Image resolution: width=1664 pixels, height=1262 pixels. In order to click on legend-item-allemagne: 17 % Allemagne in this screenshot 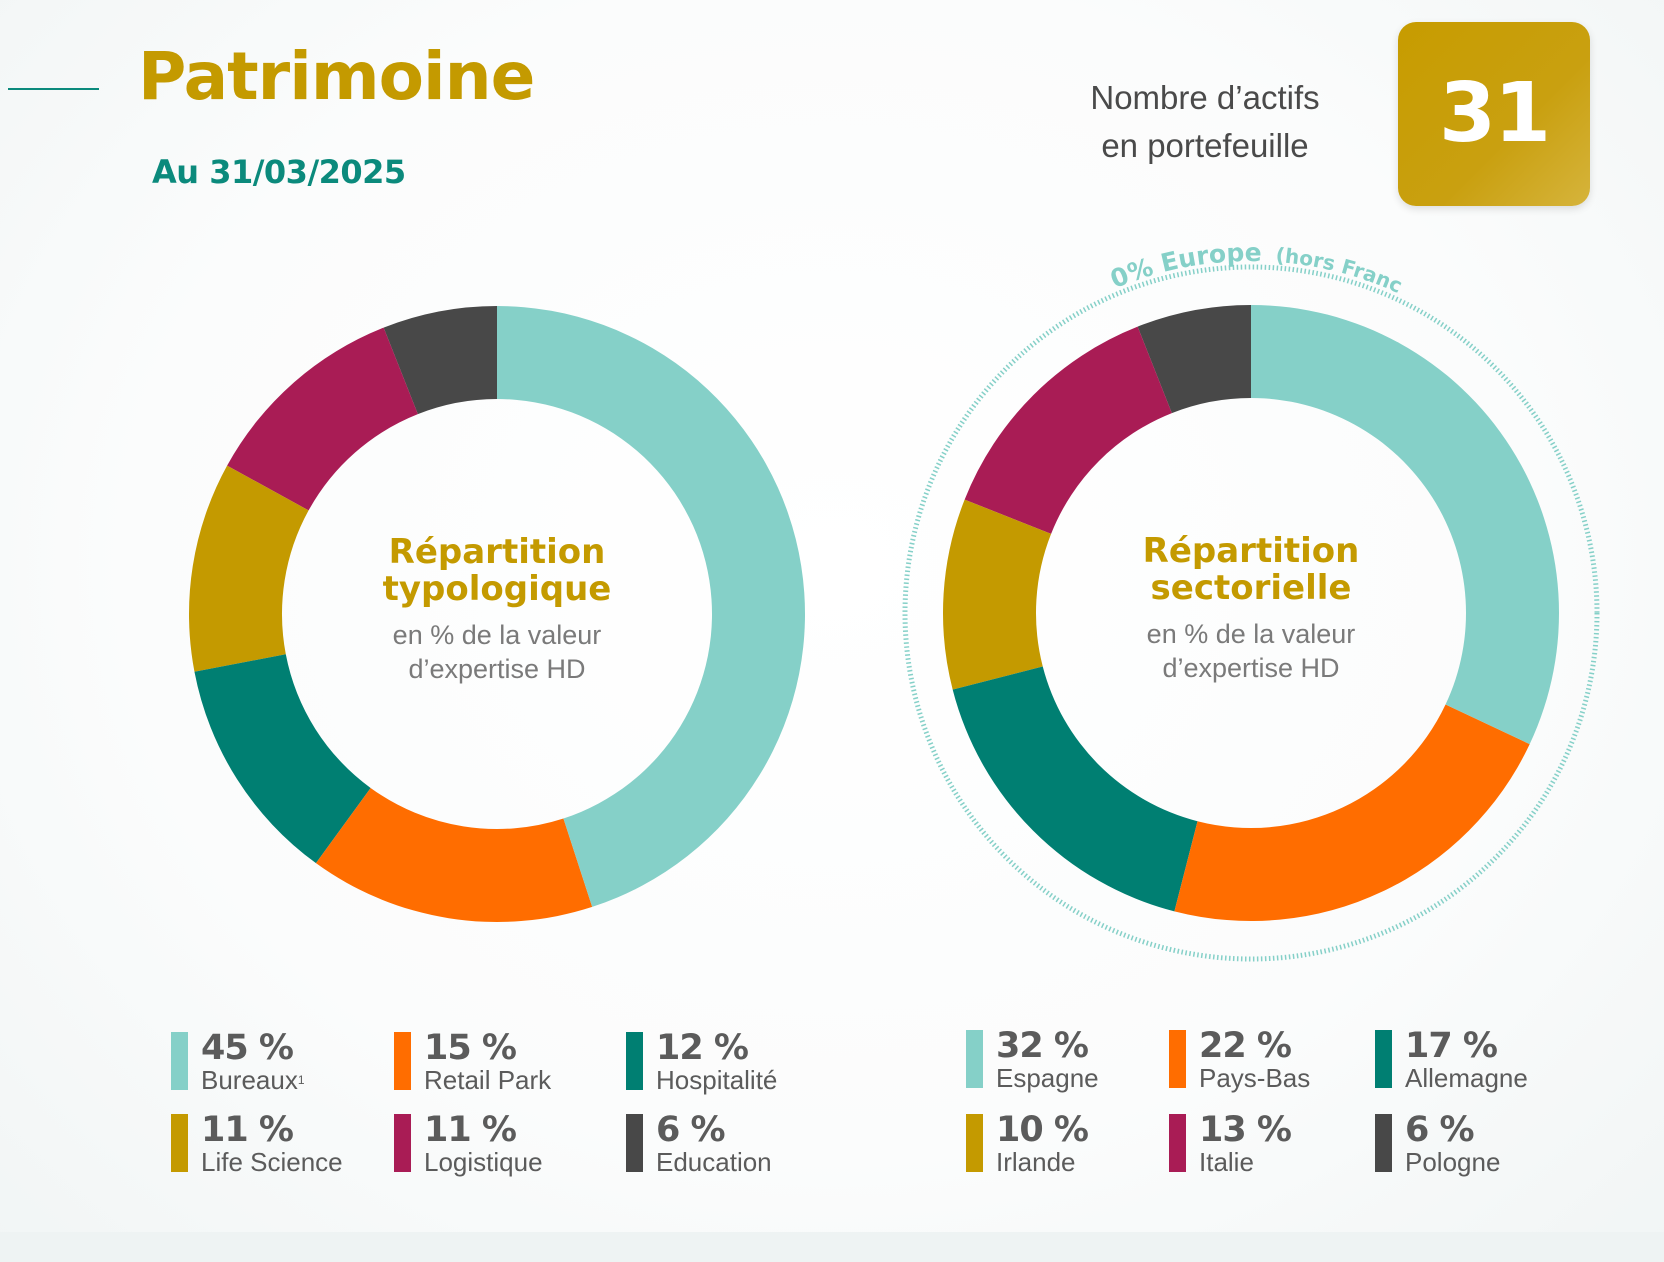, I will do `click(1480, 1059)`.